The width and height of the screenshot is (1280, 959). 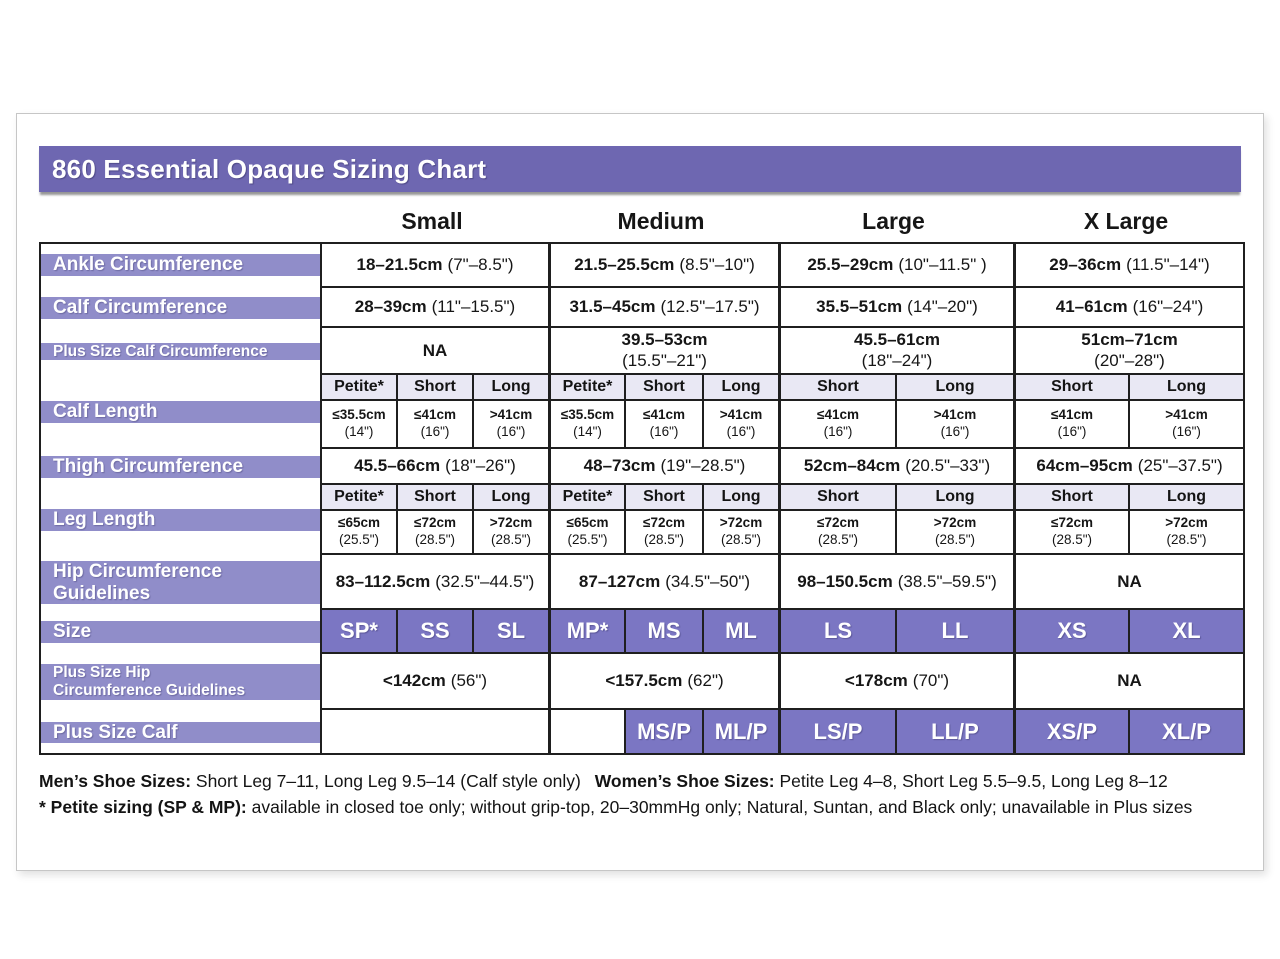 I want to click on size-cell-mp: MP*, so click(x=586, y=630).